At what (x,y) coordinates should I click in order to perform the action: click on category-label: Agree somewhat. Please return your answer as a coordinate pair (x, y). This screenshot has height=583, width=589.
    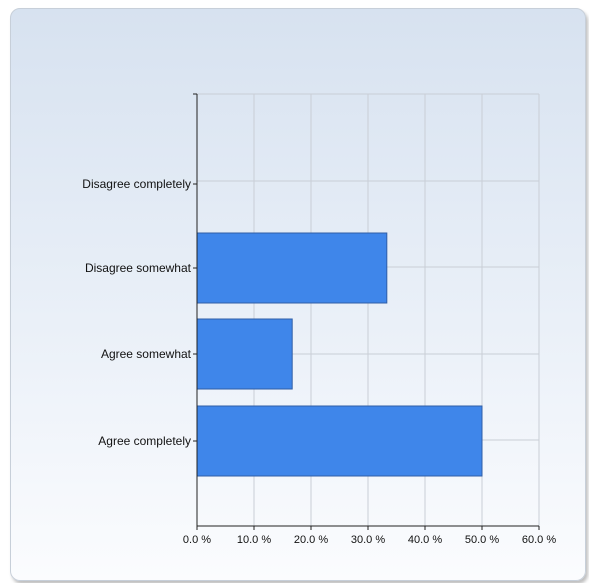
    Looking at the image, I should click on (146, 354).